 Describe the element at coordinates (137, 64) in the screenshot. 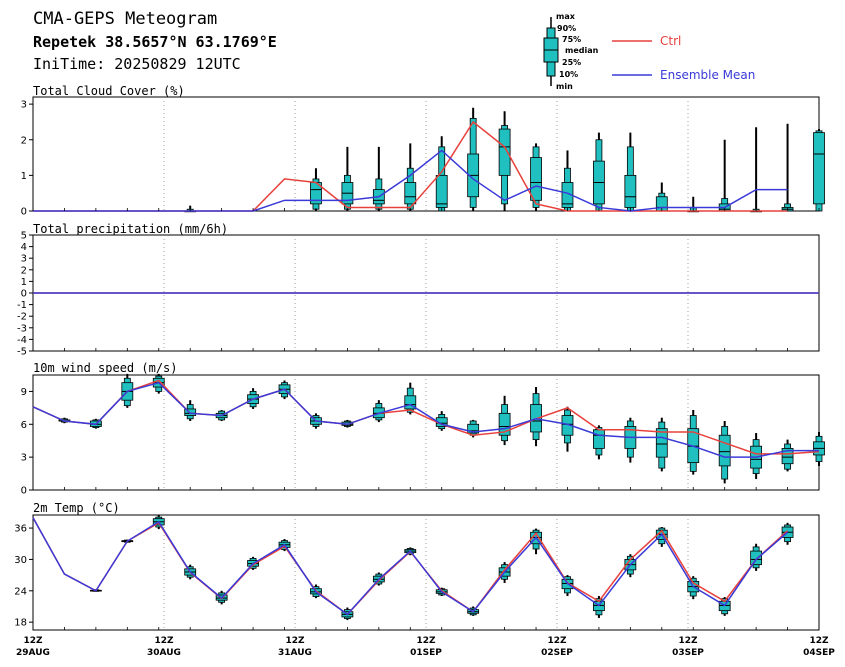

I see `init-time: IniTime: 20250829 12UTC` at that location.